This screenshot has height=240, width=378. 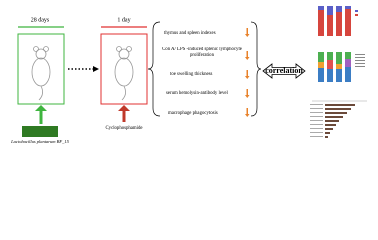 I want to click on indicator: macrophage phagocytosis, so click(x=193, y=113).